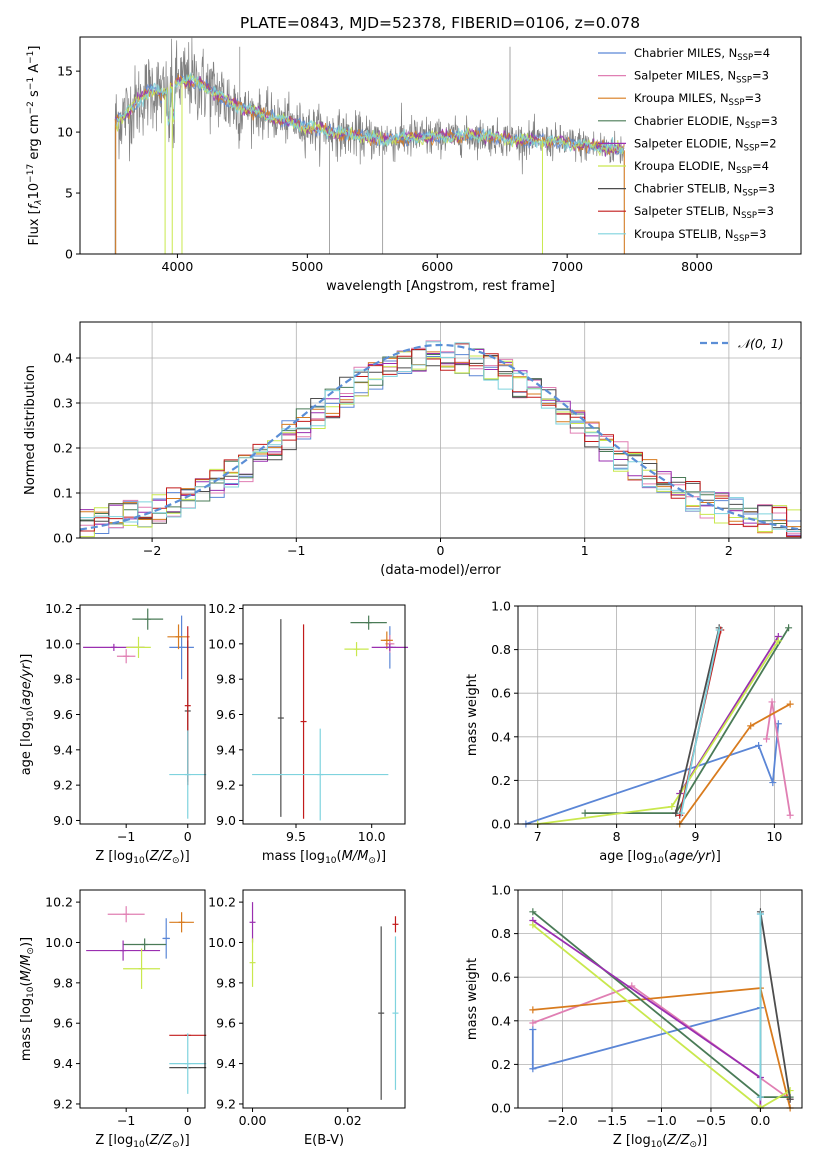 Image resolution: width=819 pixels, height=1170 pixels. What do you see at coordinates (538, 836) in the screenshot?
I see `x-tick-label: 7` at bounding box center [538, 836].